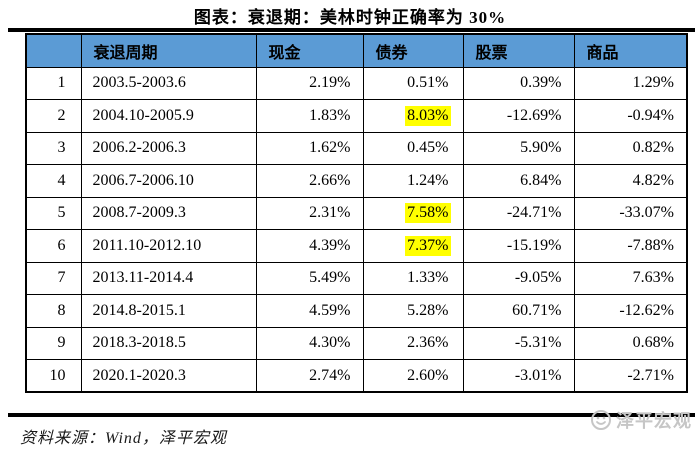  Describe the element at coordinates (413, 311) in the screenshot. I see `cell-bond: 5.28%` at that location.